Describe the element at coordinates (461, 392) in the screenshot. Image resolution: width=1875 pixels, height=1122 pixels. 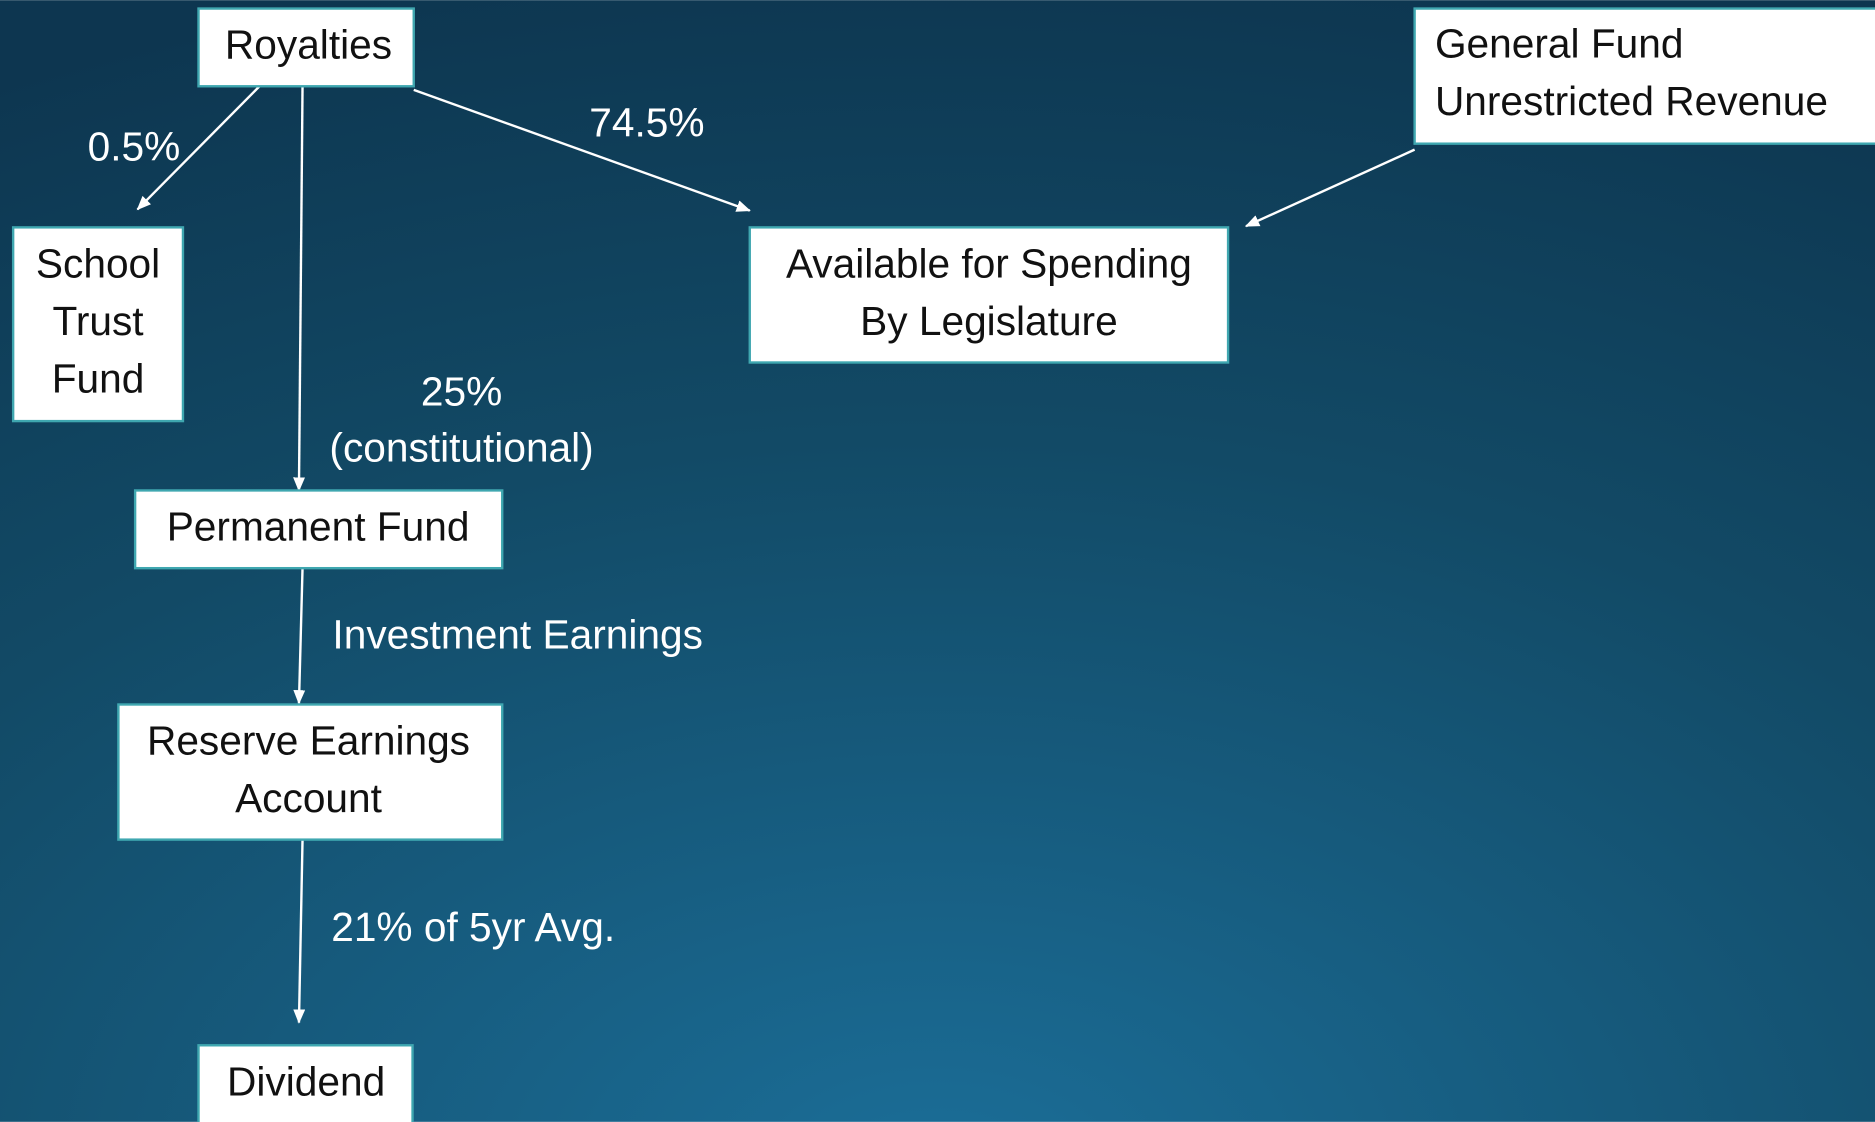
I see `edge-label: 25%` at that location.